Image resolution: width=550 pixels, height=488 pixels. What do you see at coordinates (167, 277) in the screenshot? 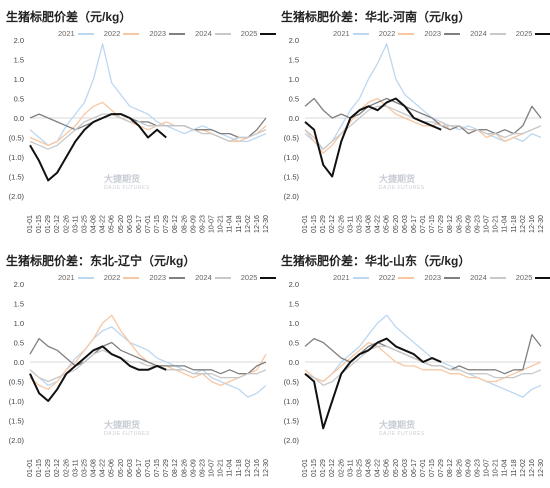
I see `chart-legend: 2021 2022 2023 2024 2025` at bounding box center [167, 277].